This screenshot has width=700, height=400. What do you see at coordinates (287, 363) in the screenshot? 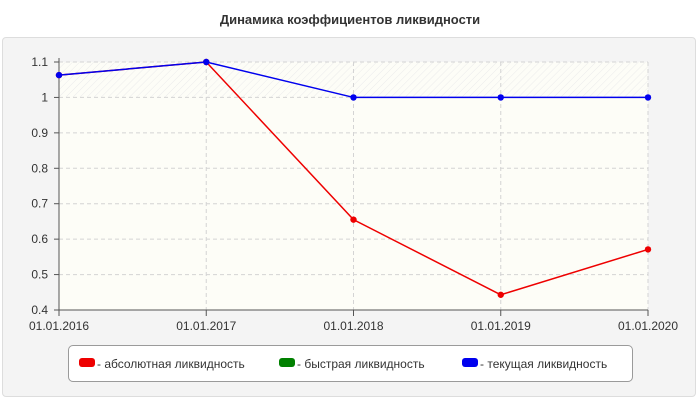
I see `legend-swatch-quick` at bounding box center [287, 363].